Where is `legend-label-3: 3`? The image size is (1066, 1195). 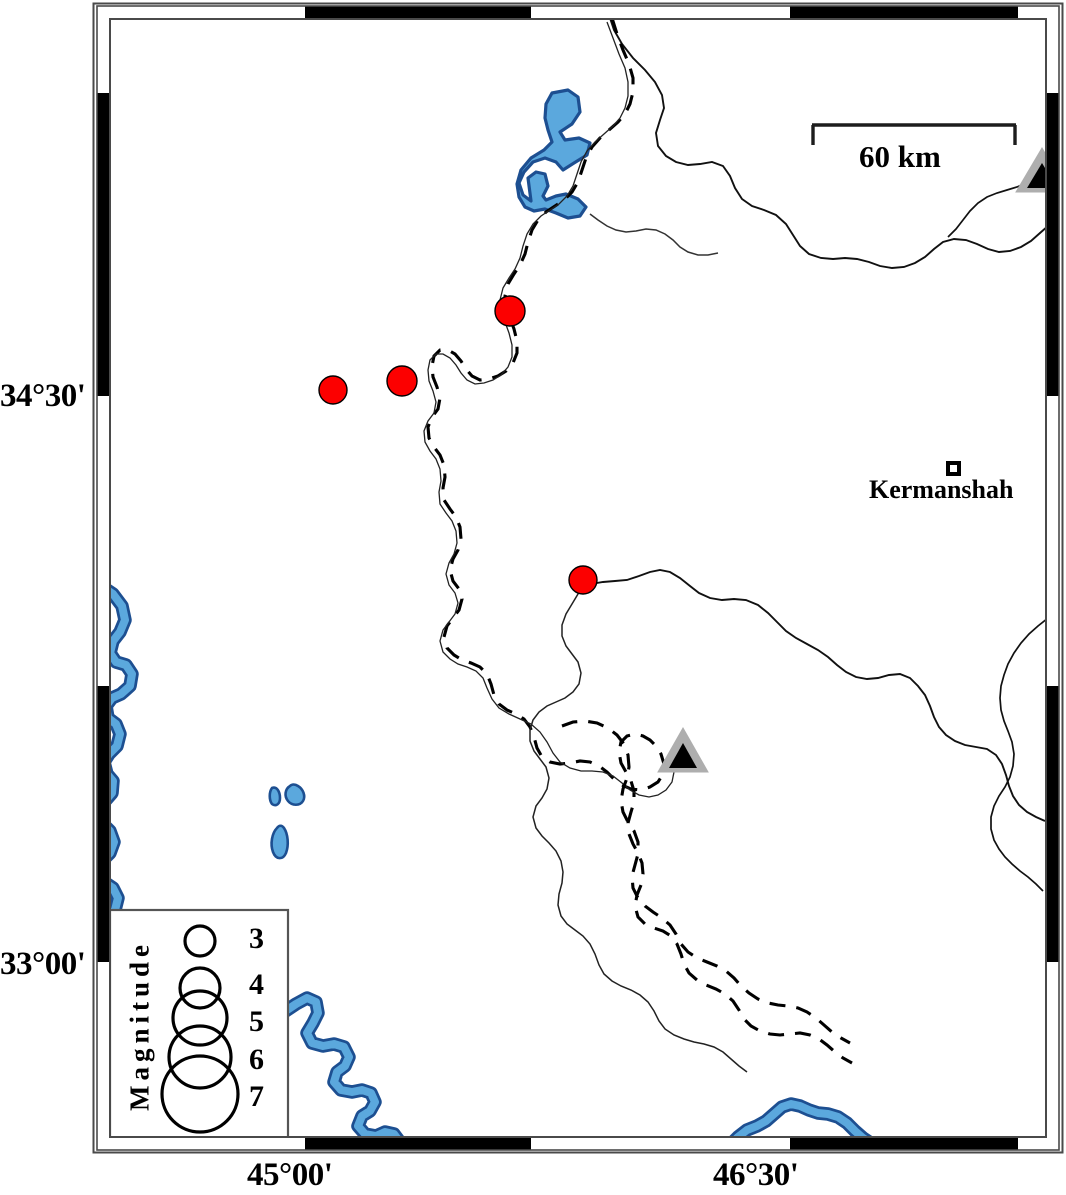
legend-label-3: 3 is located at coordinates (256, 938).